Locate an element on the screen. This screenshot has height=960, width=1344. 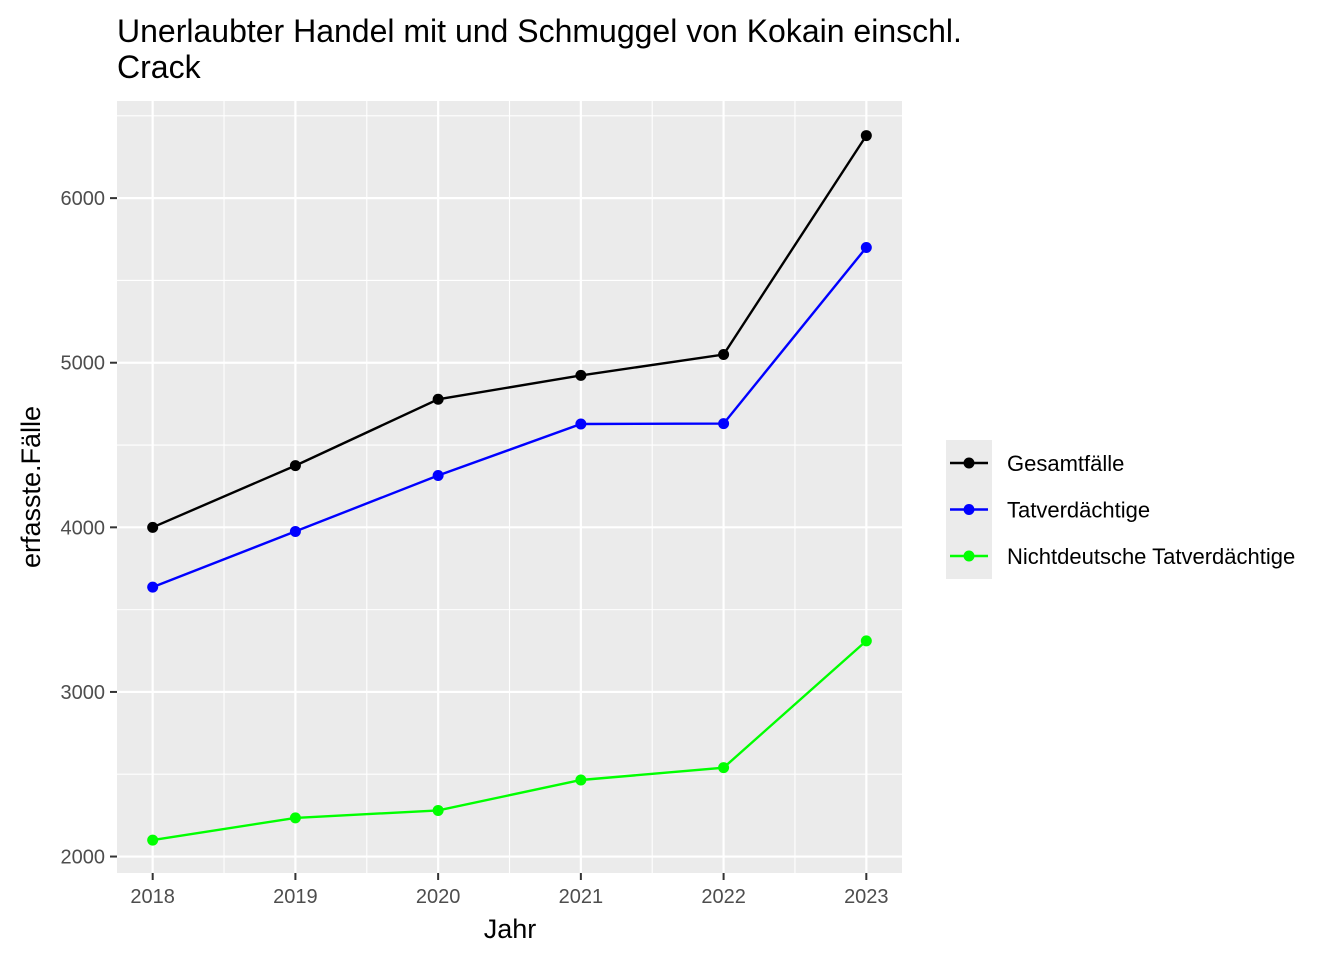
x-tick-label: 2023 is located at coordinates (866, 897).